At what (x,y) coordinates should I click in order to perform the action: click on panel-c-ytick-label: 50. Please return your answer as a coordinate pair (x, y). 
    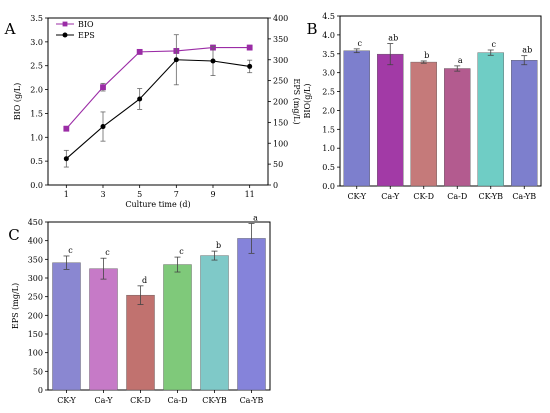
    Looking at the image, I should click on (38, 371).